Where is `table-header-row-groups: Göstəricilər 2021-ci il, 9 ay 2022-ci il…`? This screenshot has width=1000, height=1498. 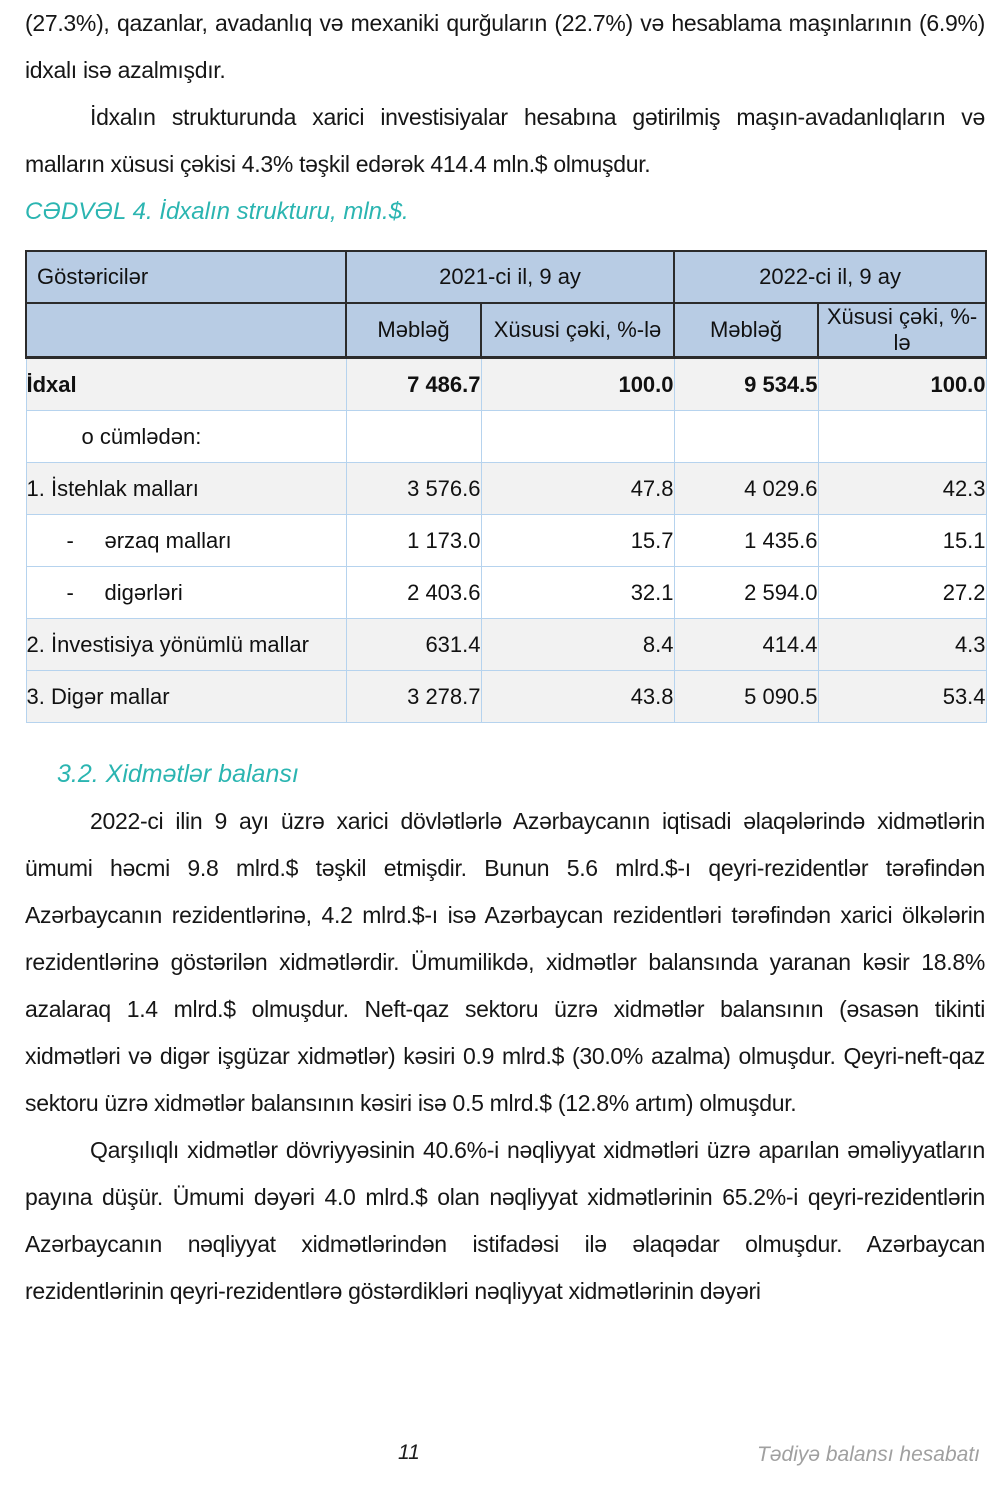 table-header-row-groups: Göstəricilər 2021-ci il, 9 ay 2022-ci il… is located at coordinates (506, 277).